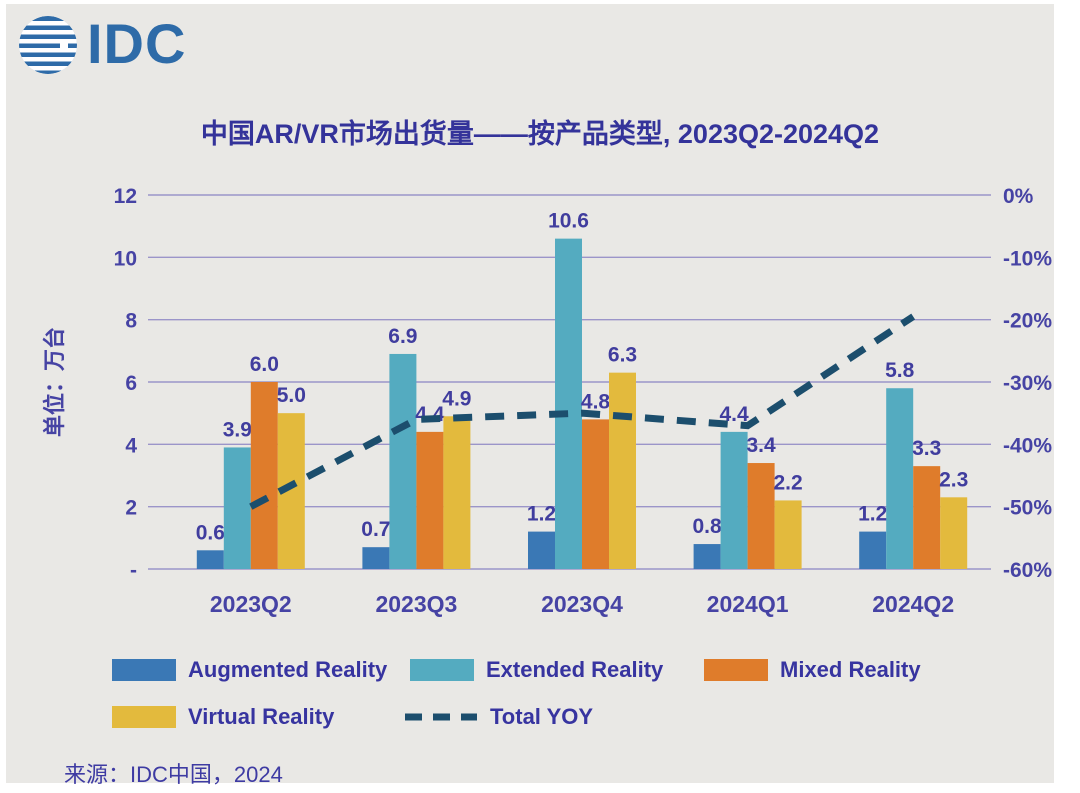  Describe the element at coordinates (900, 478) in the screenshot. I see `bar-extended-reality-2024Q2` at that location.